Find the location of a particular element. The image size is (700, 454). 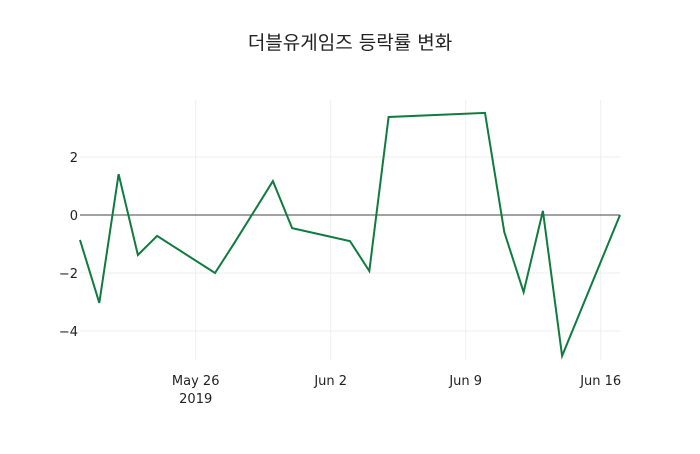

y-tick-label: −2 is located at coordinates (68, 274).